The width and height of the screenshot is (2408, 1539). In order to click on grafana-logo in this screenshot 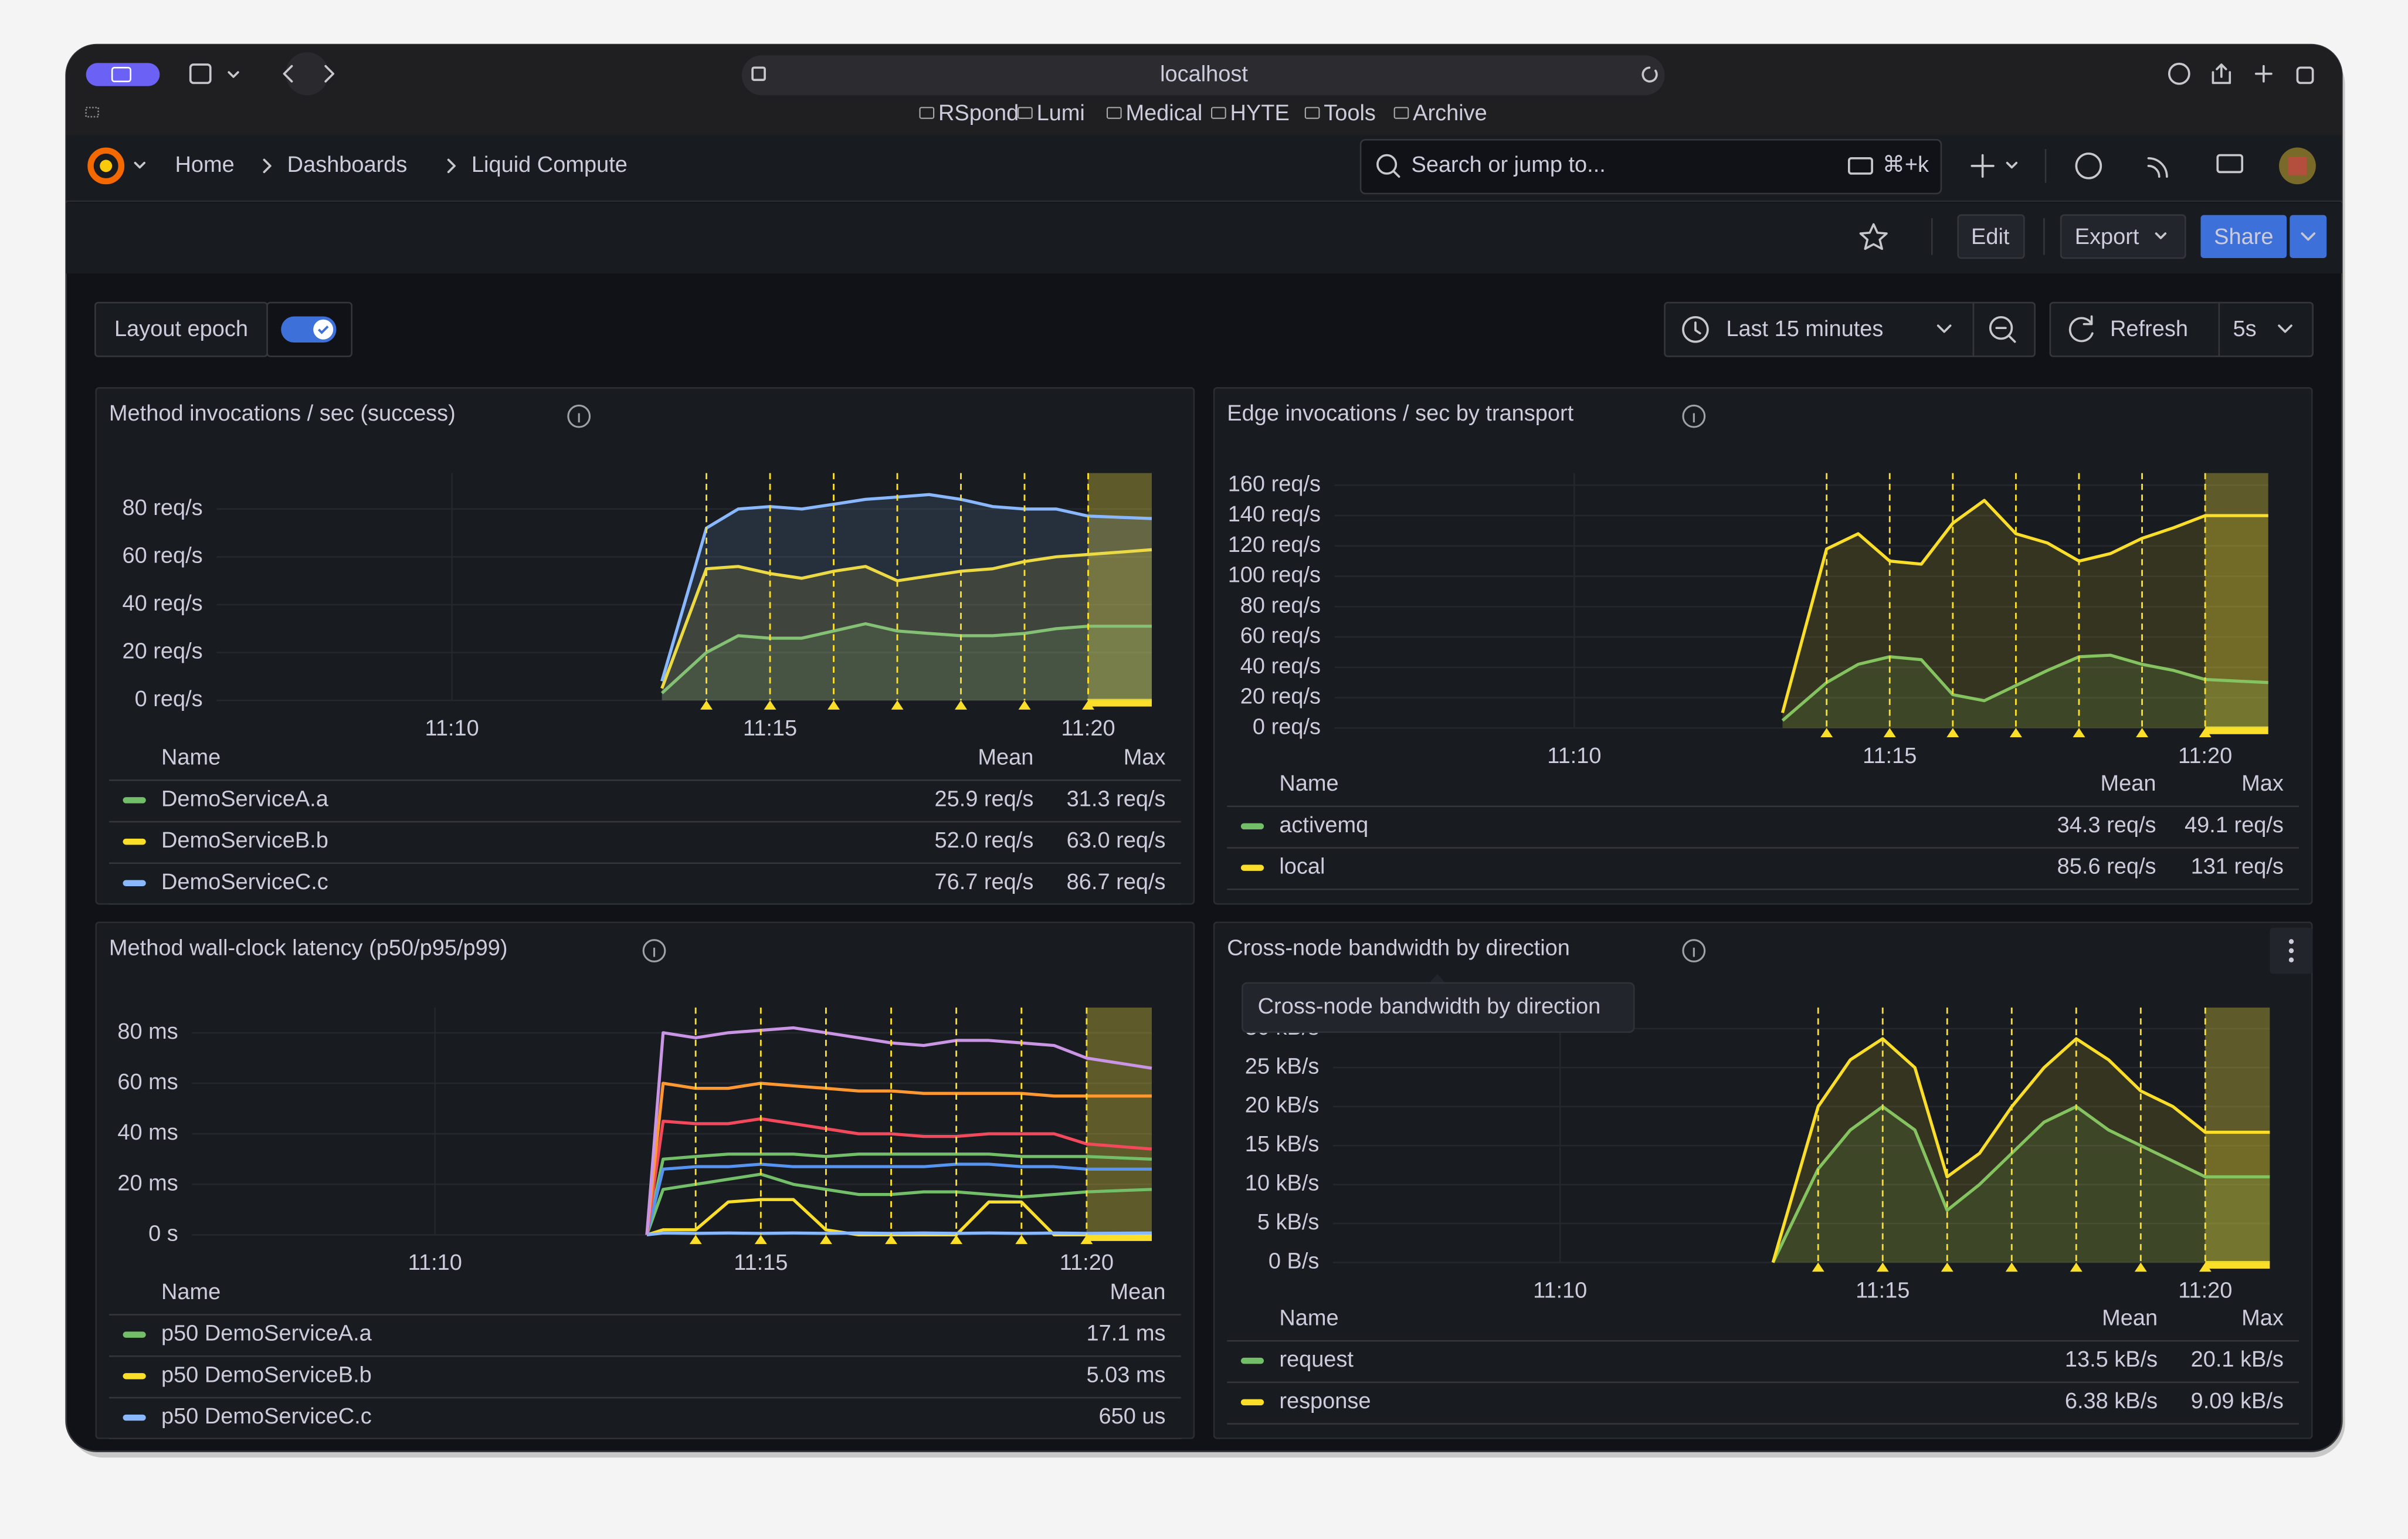, I will do `click(106, 166)`.